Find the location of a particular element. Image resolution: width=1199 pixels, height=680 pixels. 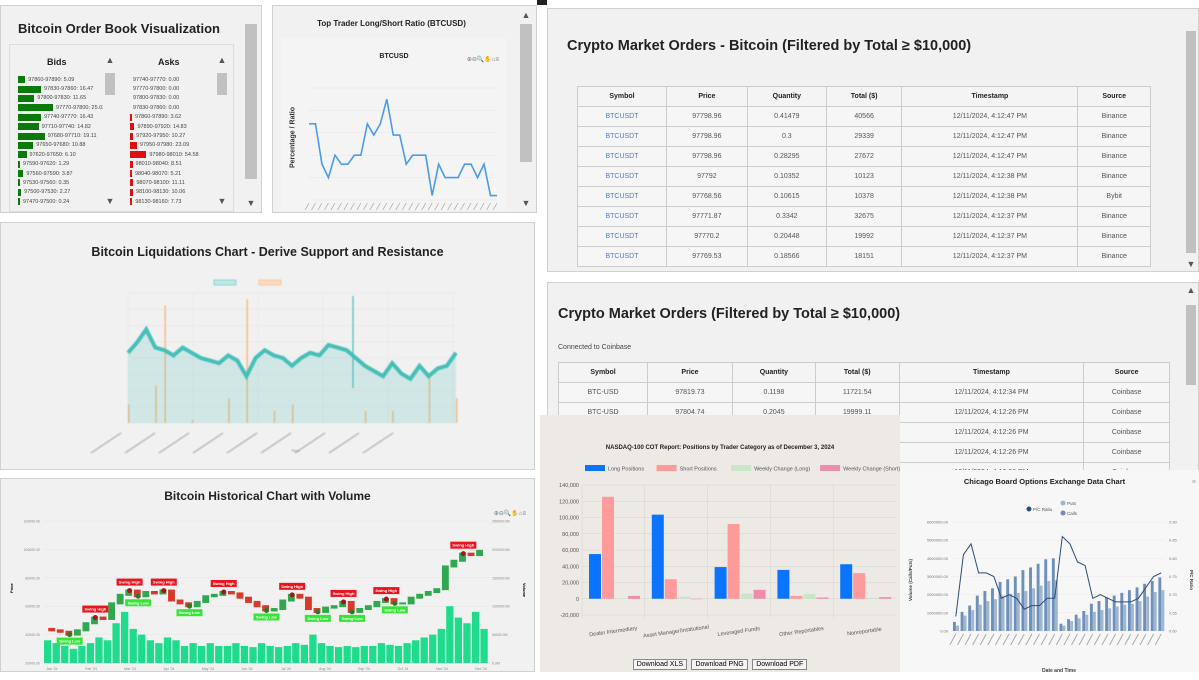

menu-icon: ≡ is located at coordinates (1193, 482).